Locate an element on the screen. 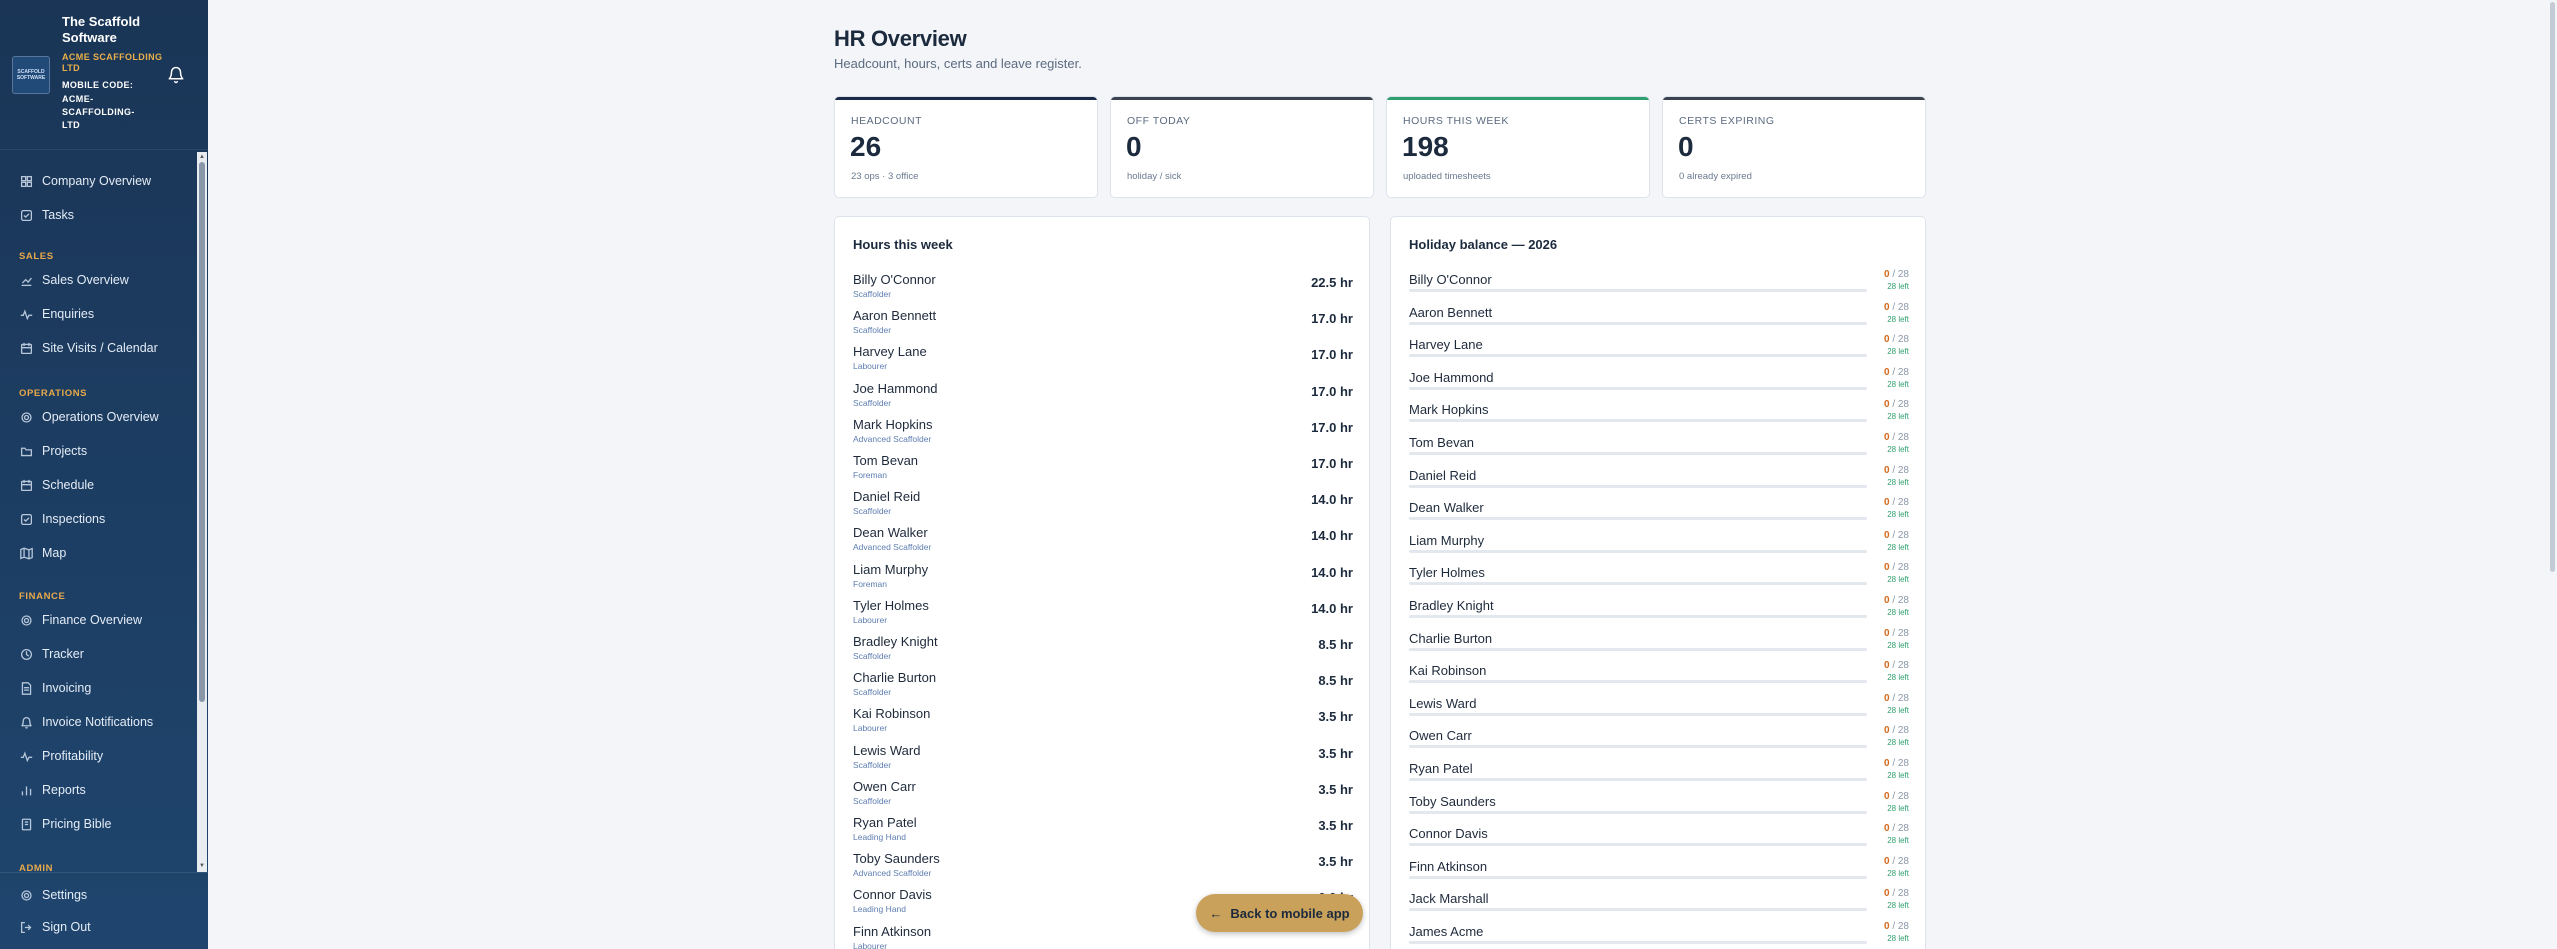  employee-name: Tom Bevan is located at coordinates (1442, 442).